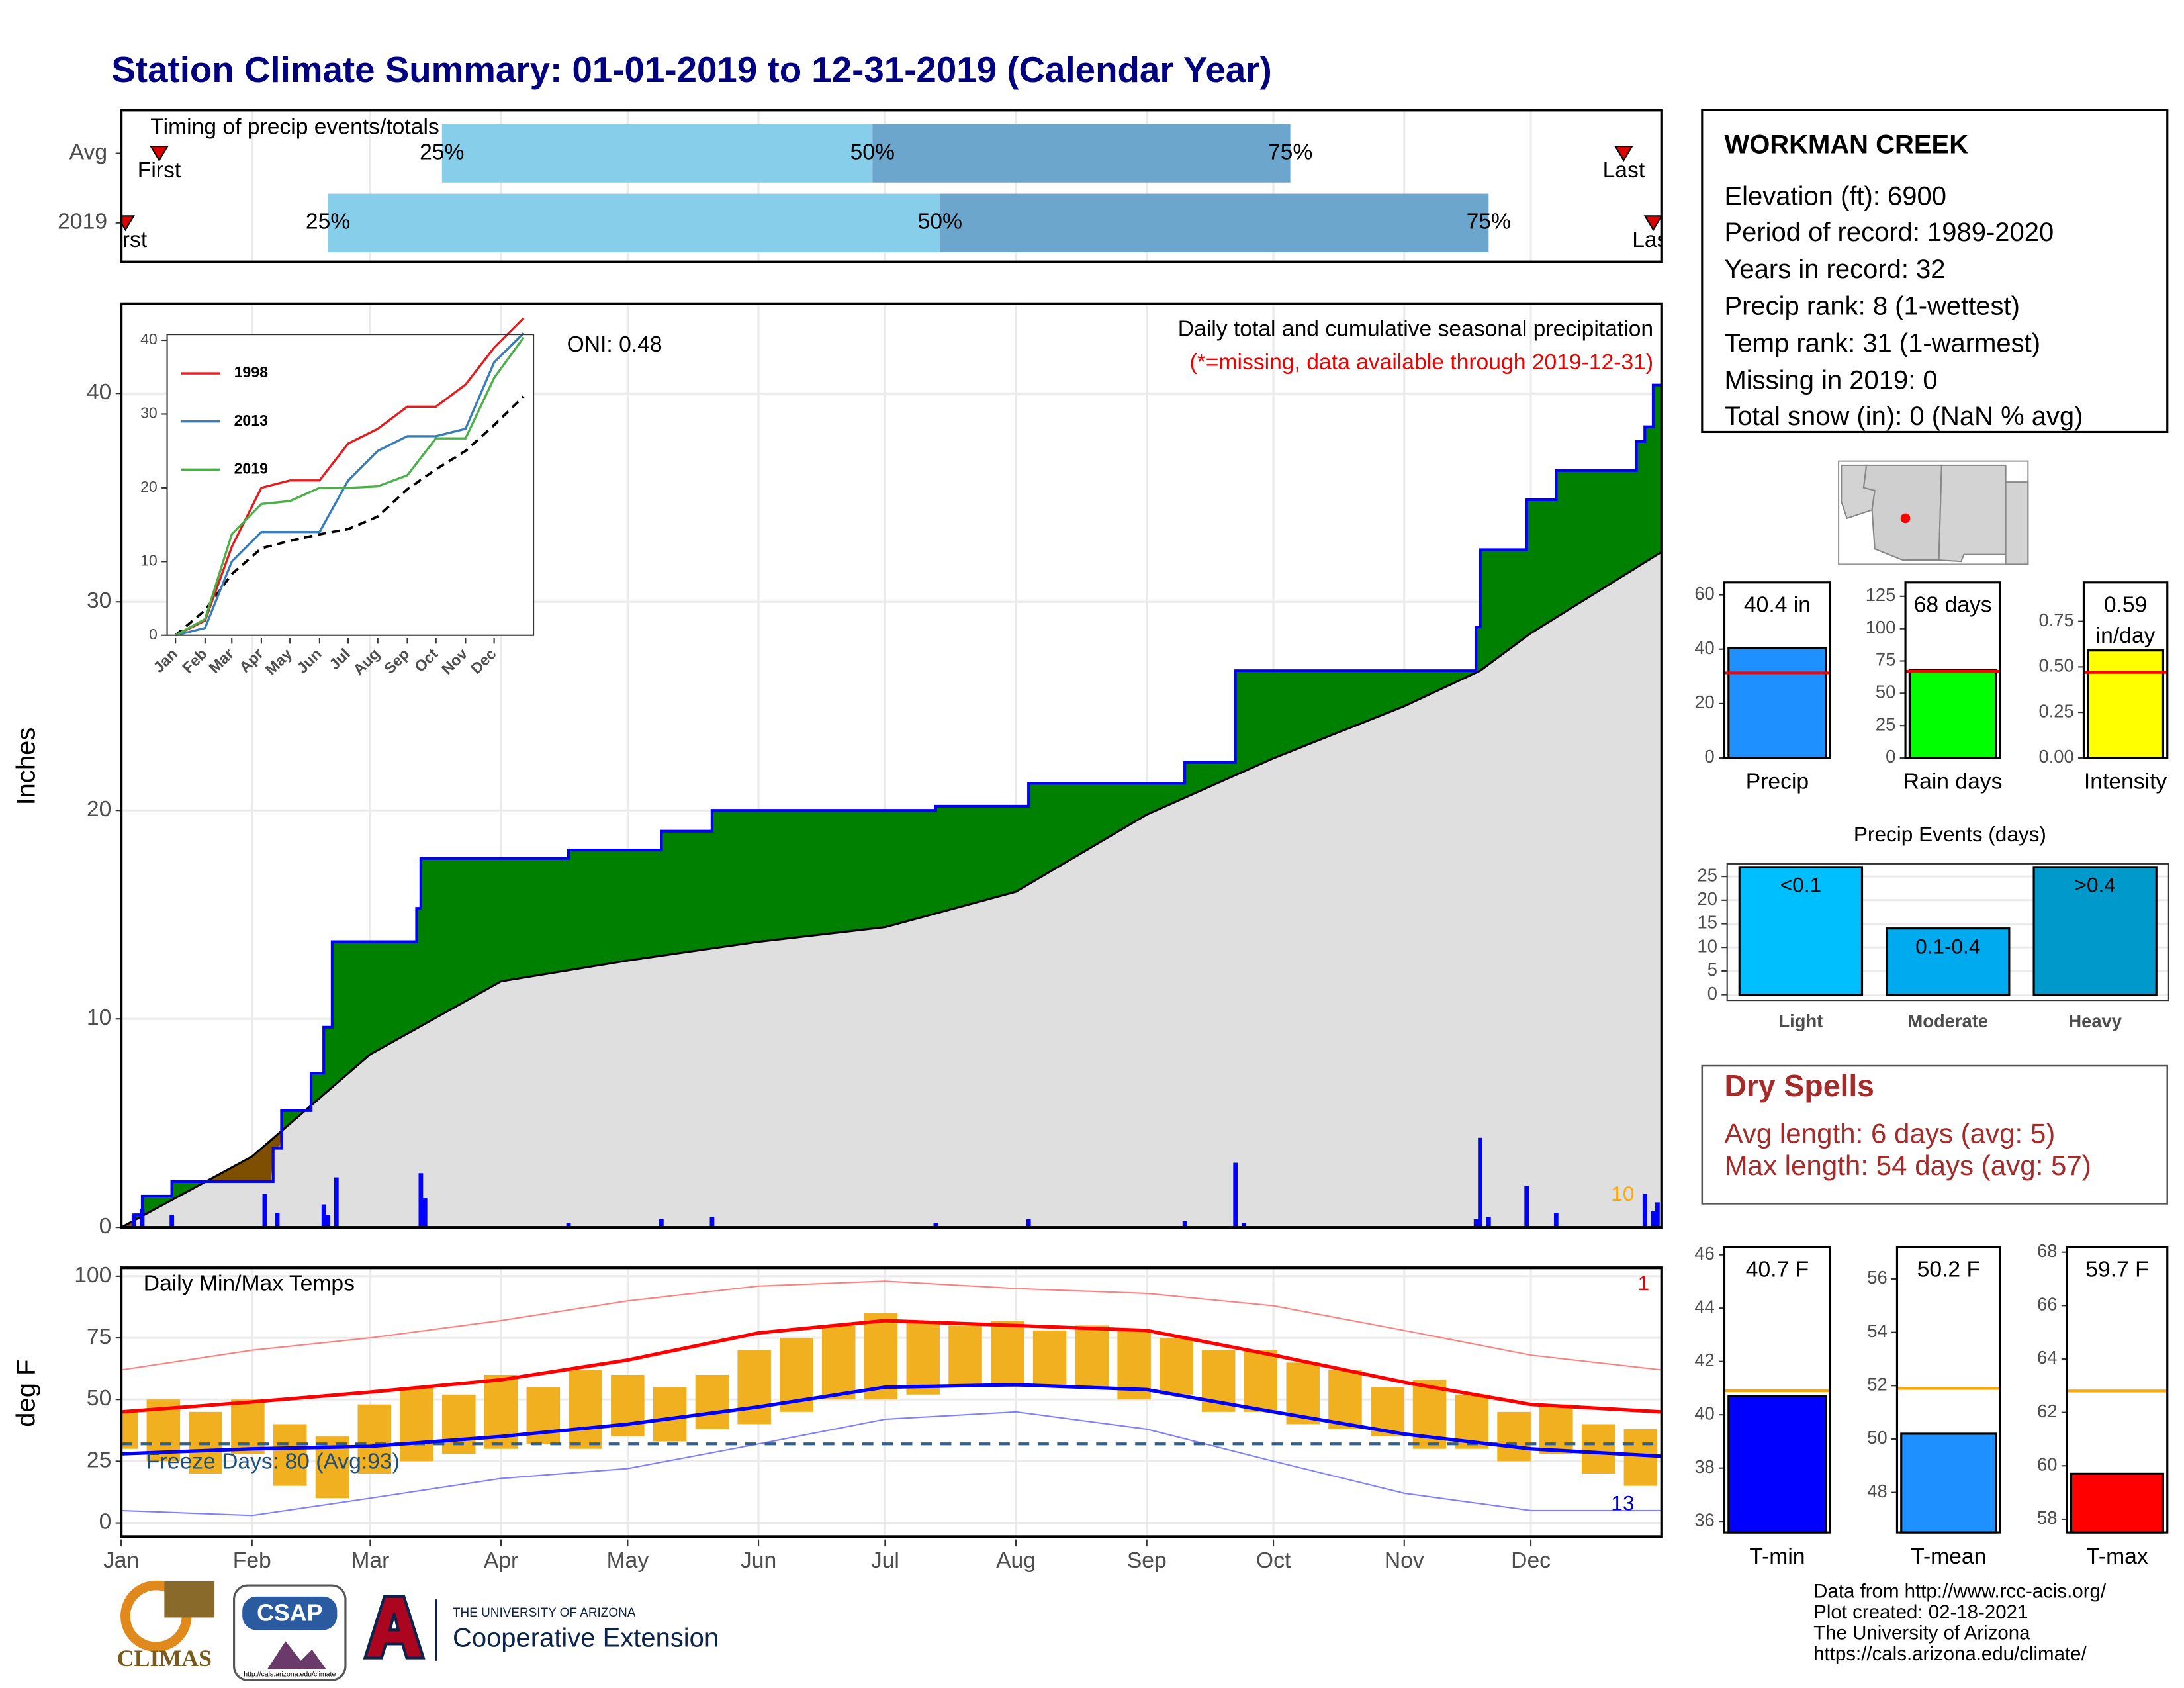 The height and width of the screenshot is (1688, 2184). What do you see at coordinates (251, 372) in the screenshot?
I see `legend-label: 1998` at bounding box center [251, 372].